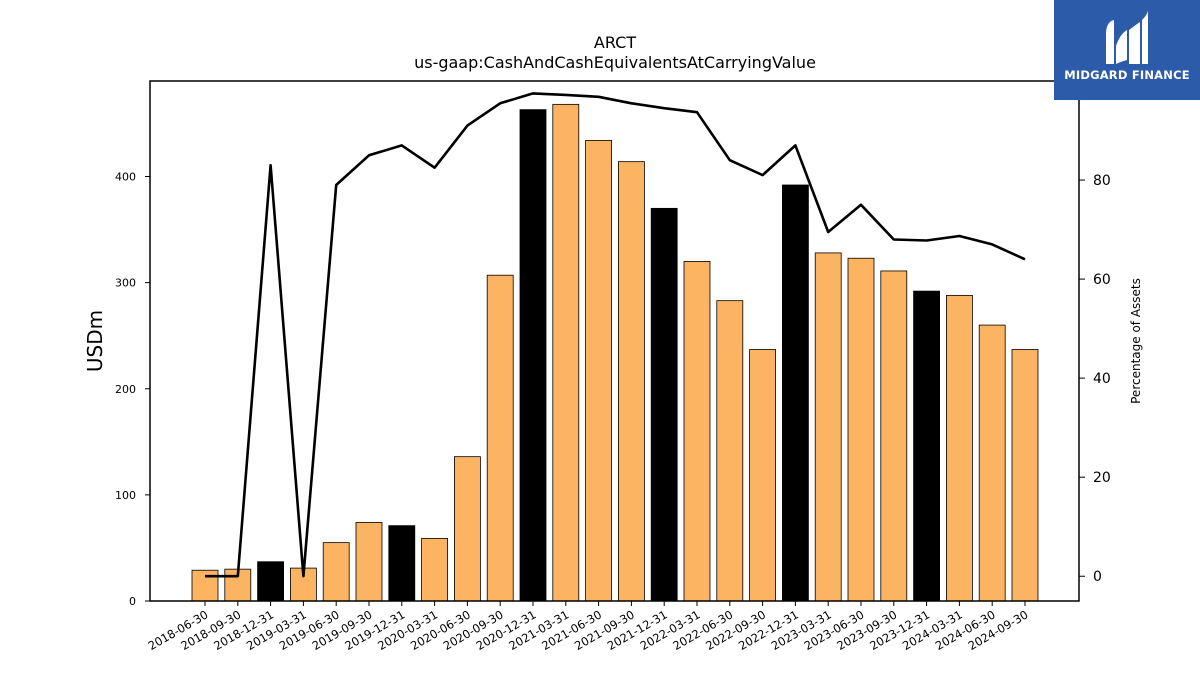  What do you see at coordinates (1097, 577) in the screenshot?
I see `y2-tick-label: 0` at bounding box center [1097, 577].